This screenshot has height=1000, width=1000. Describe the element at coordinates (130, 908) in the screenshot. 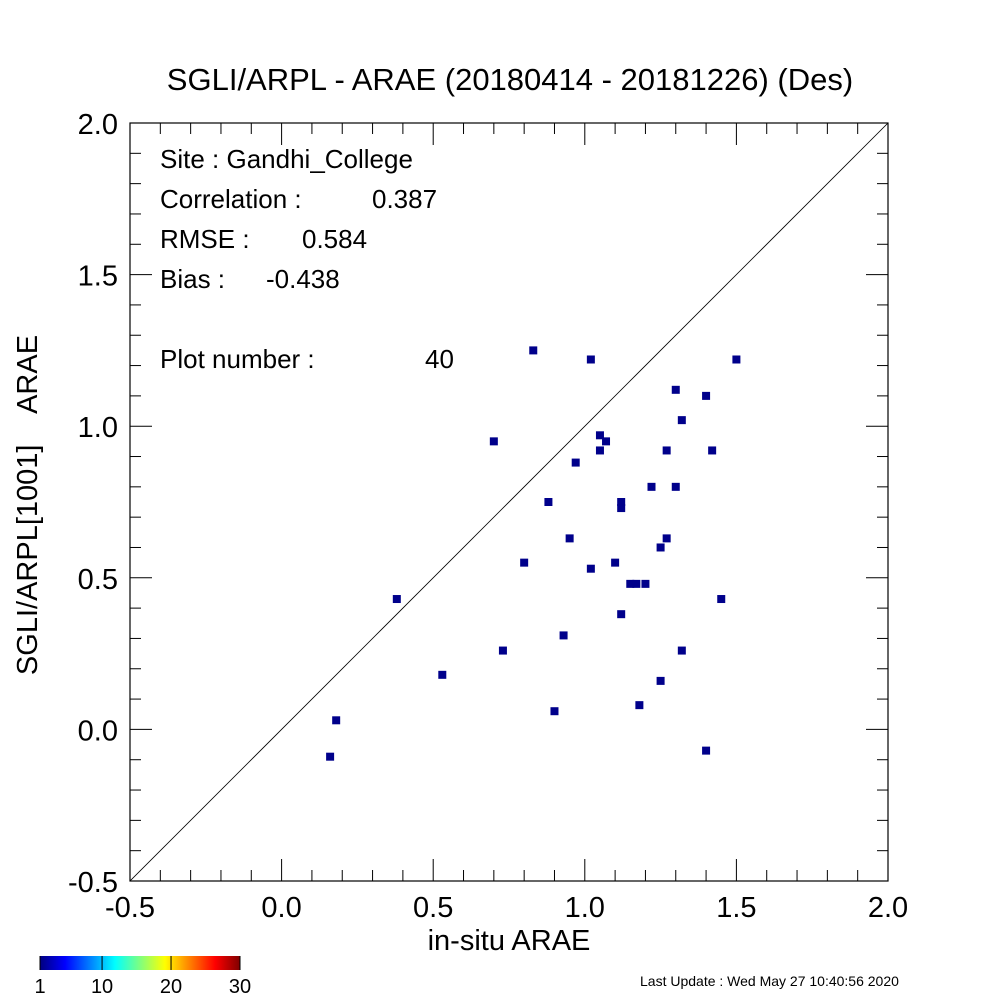

I see `x-tick-label: -0.5` at that location.